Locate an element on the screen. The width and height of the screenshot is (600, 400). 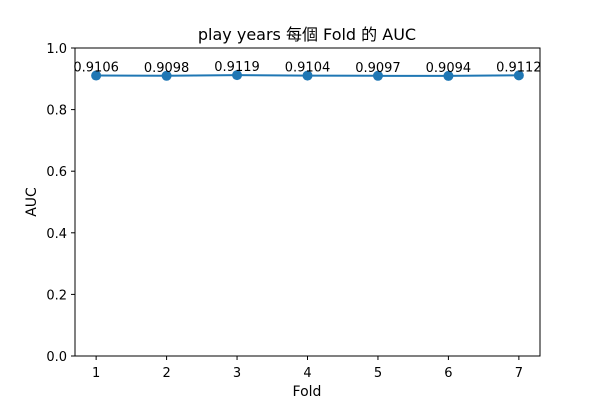
y-axis-title: AUC is located at coordinates (32, 202).